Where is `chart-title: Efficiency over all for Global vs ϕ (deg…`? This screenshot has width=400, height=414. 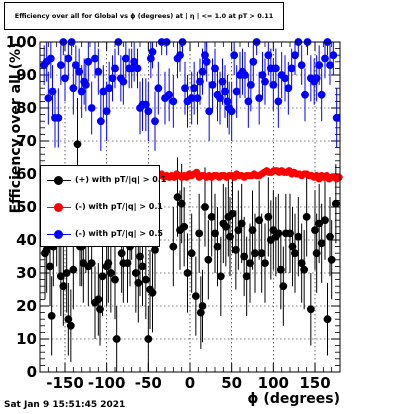
chart-title: Efficiency over all for Global vs ϕ (deg… is located at coordinates (144, 16).